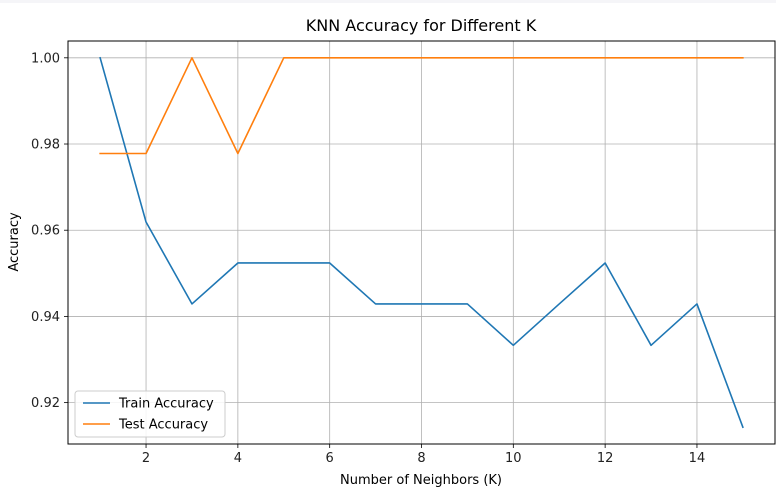  I want to click on chart-title: KNN Accuracy for Different K, so click(421, 25).